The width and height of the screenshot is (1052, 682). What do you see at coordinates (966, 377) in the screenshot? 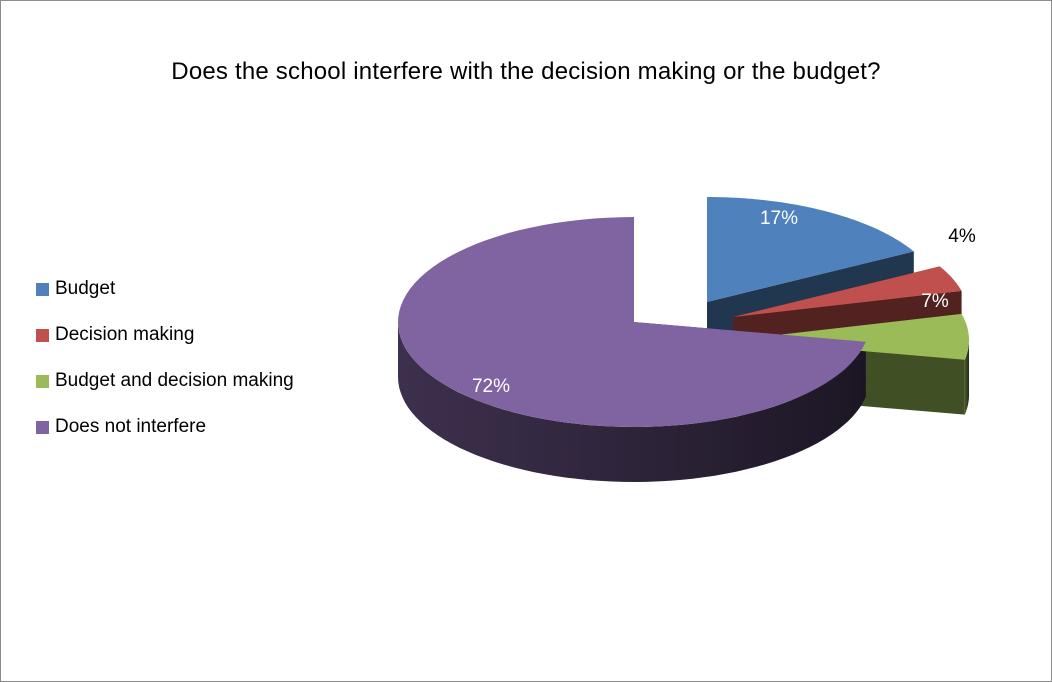
I see `pie-slice-outer-wall-budget-and-decision-making` at bounding box center [966, 377].